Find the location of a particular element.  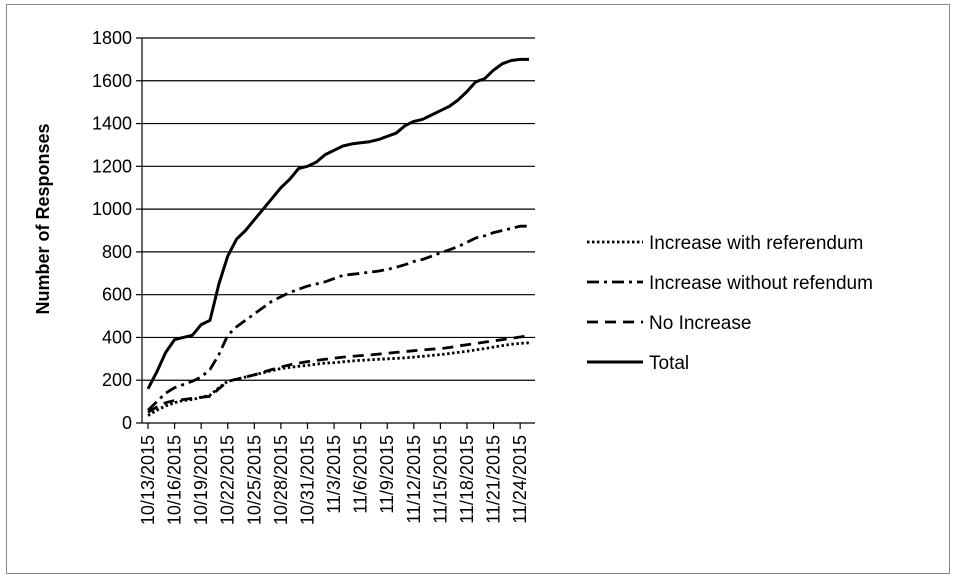

y-tick-label: 1800 is located at coordinates (112, 38).